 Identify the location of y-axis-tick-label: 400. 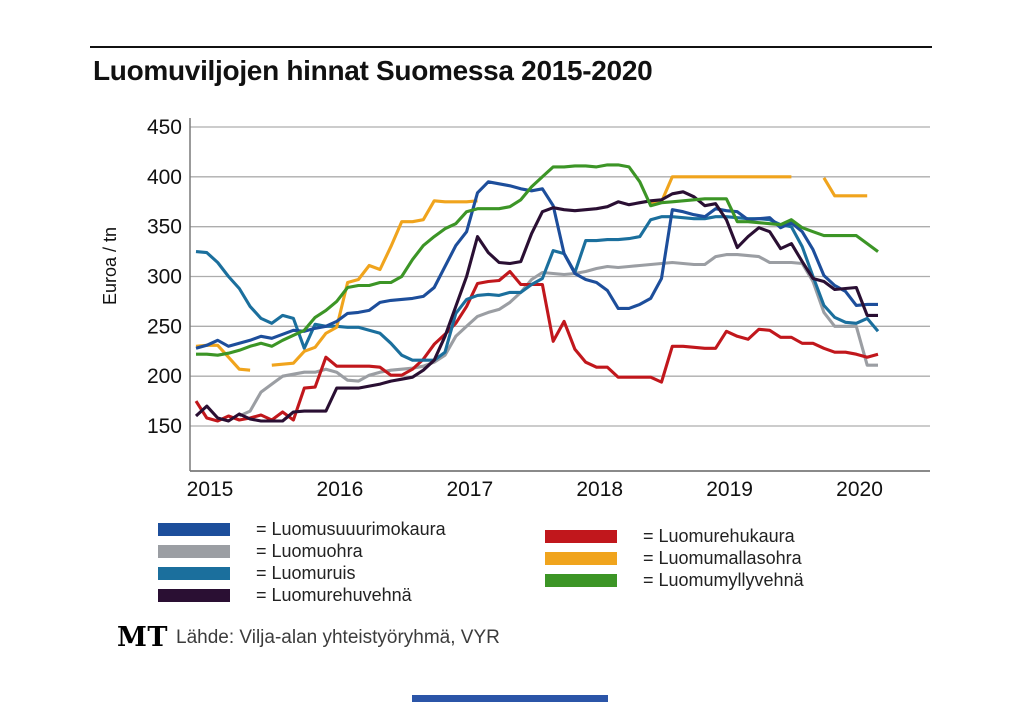
(164, 177).